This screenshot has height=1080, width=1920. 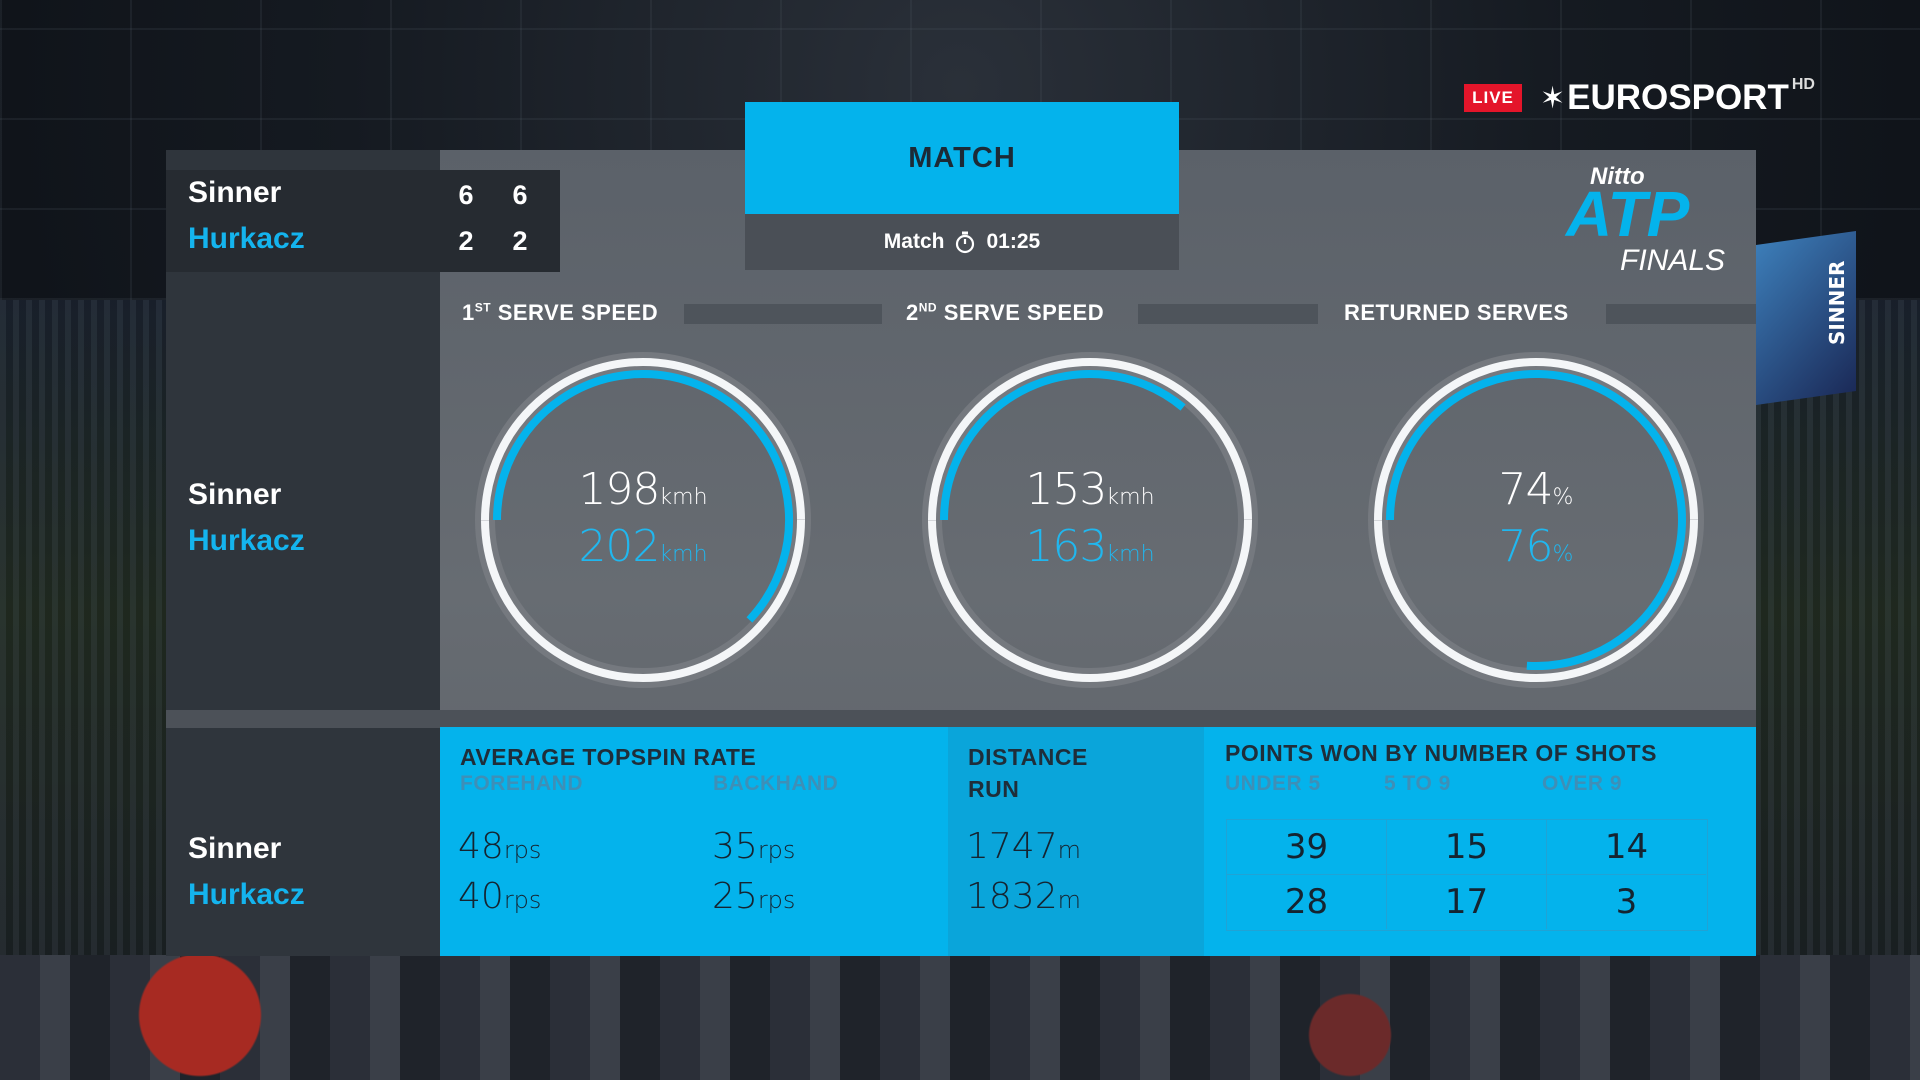 I want to click on ring-value-p2: 163kmh, so click(x=1090, y=546).